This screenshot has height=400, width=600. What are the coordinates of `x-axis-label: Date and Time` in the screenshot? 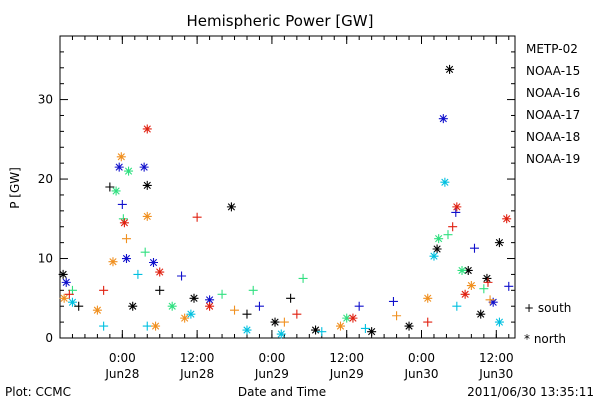 It's located at (282, 392).